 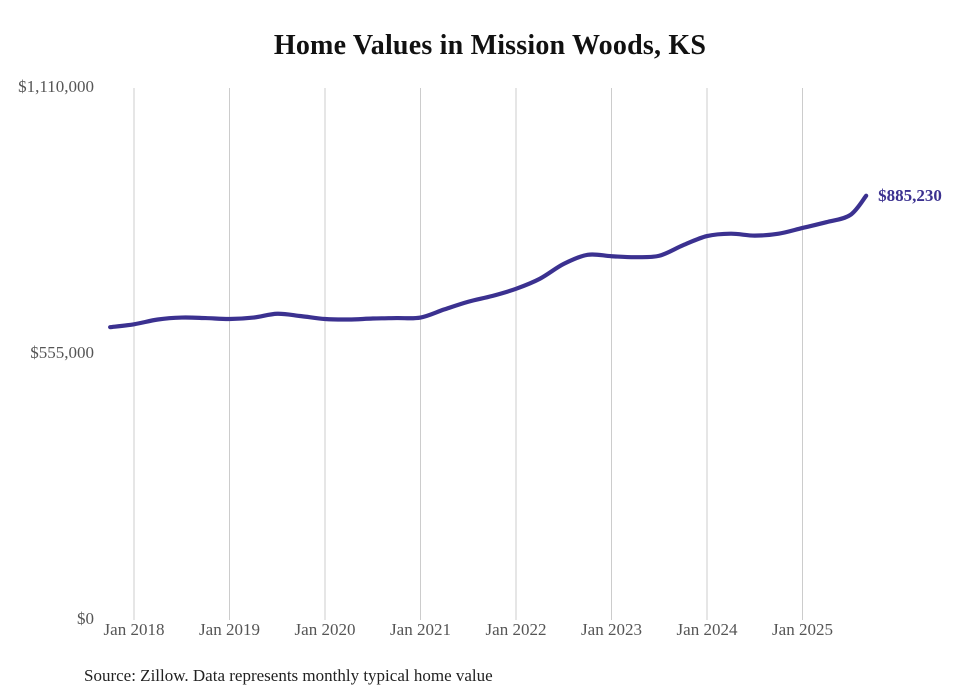 What do you see at coordinates (910, 195) in the screenshot?
I see `end-point-value-label: $885,230` at bounding box center [910, 195].